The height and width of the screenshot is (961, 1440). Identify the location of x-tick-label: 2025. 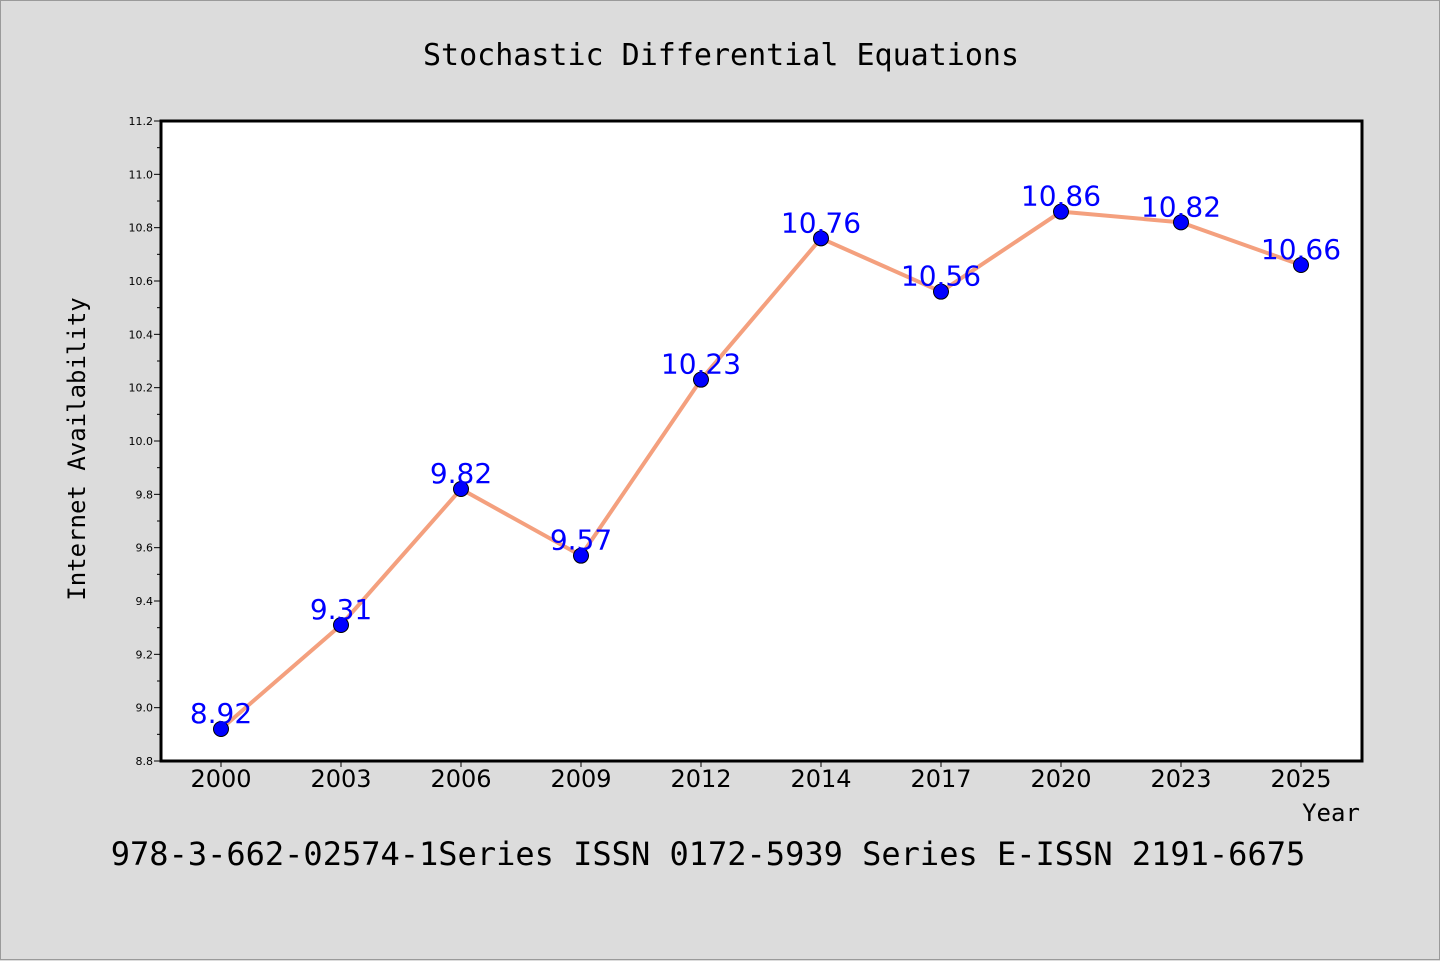
(1300, 779).